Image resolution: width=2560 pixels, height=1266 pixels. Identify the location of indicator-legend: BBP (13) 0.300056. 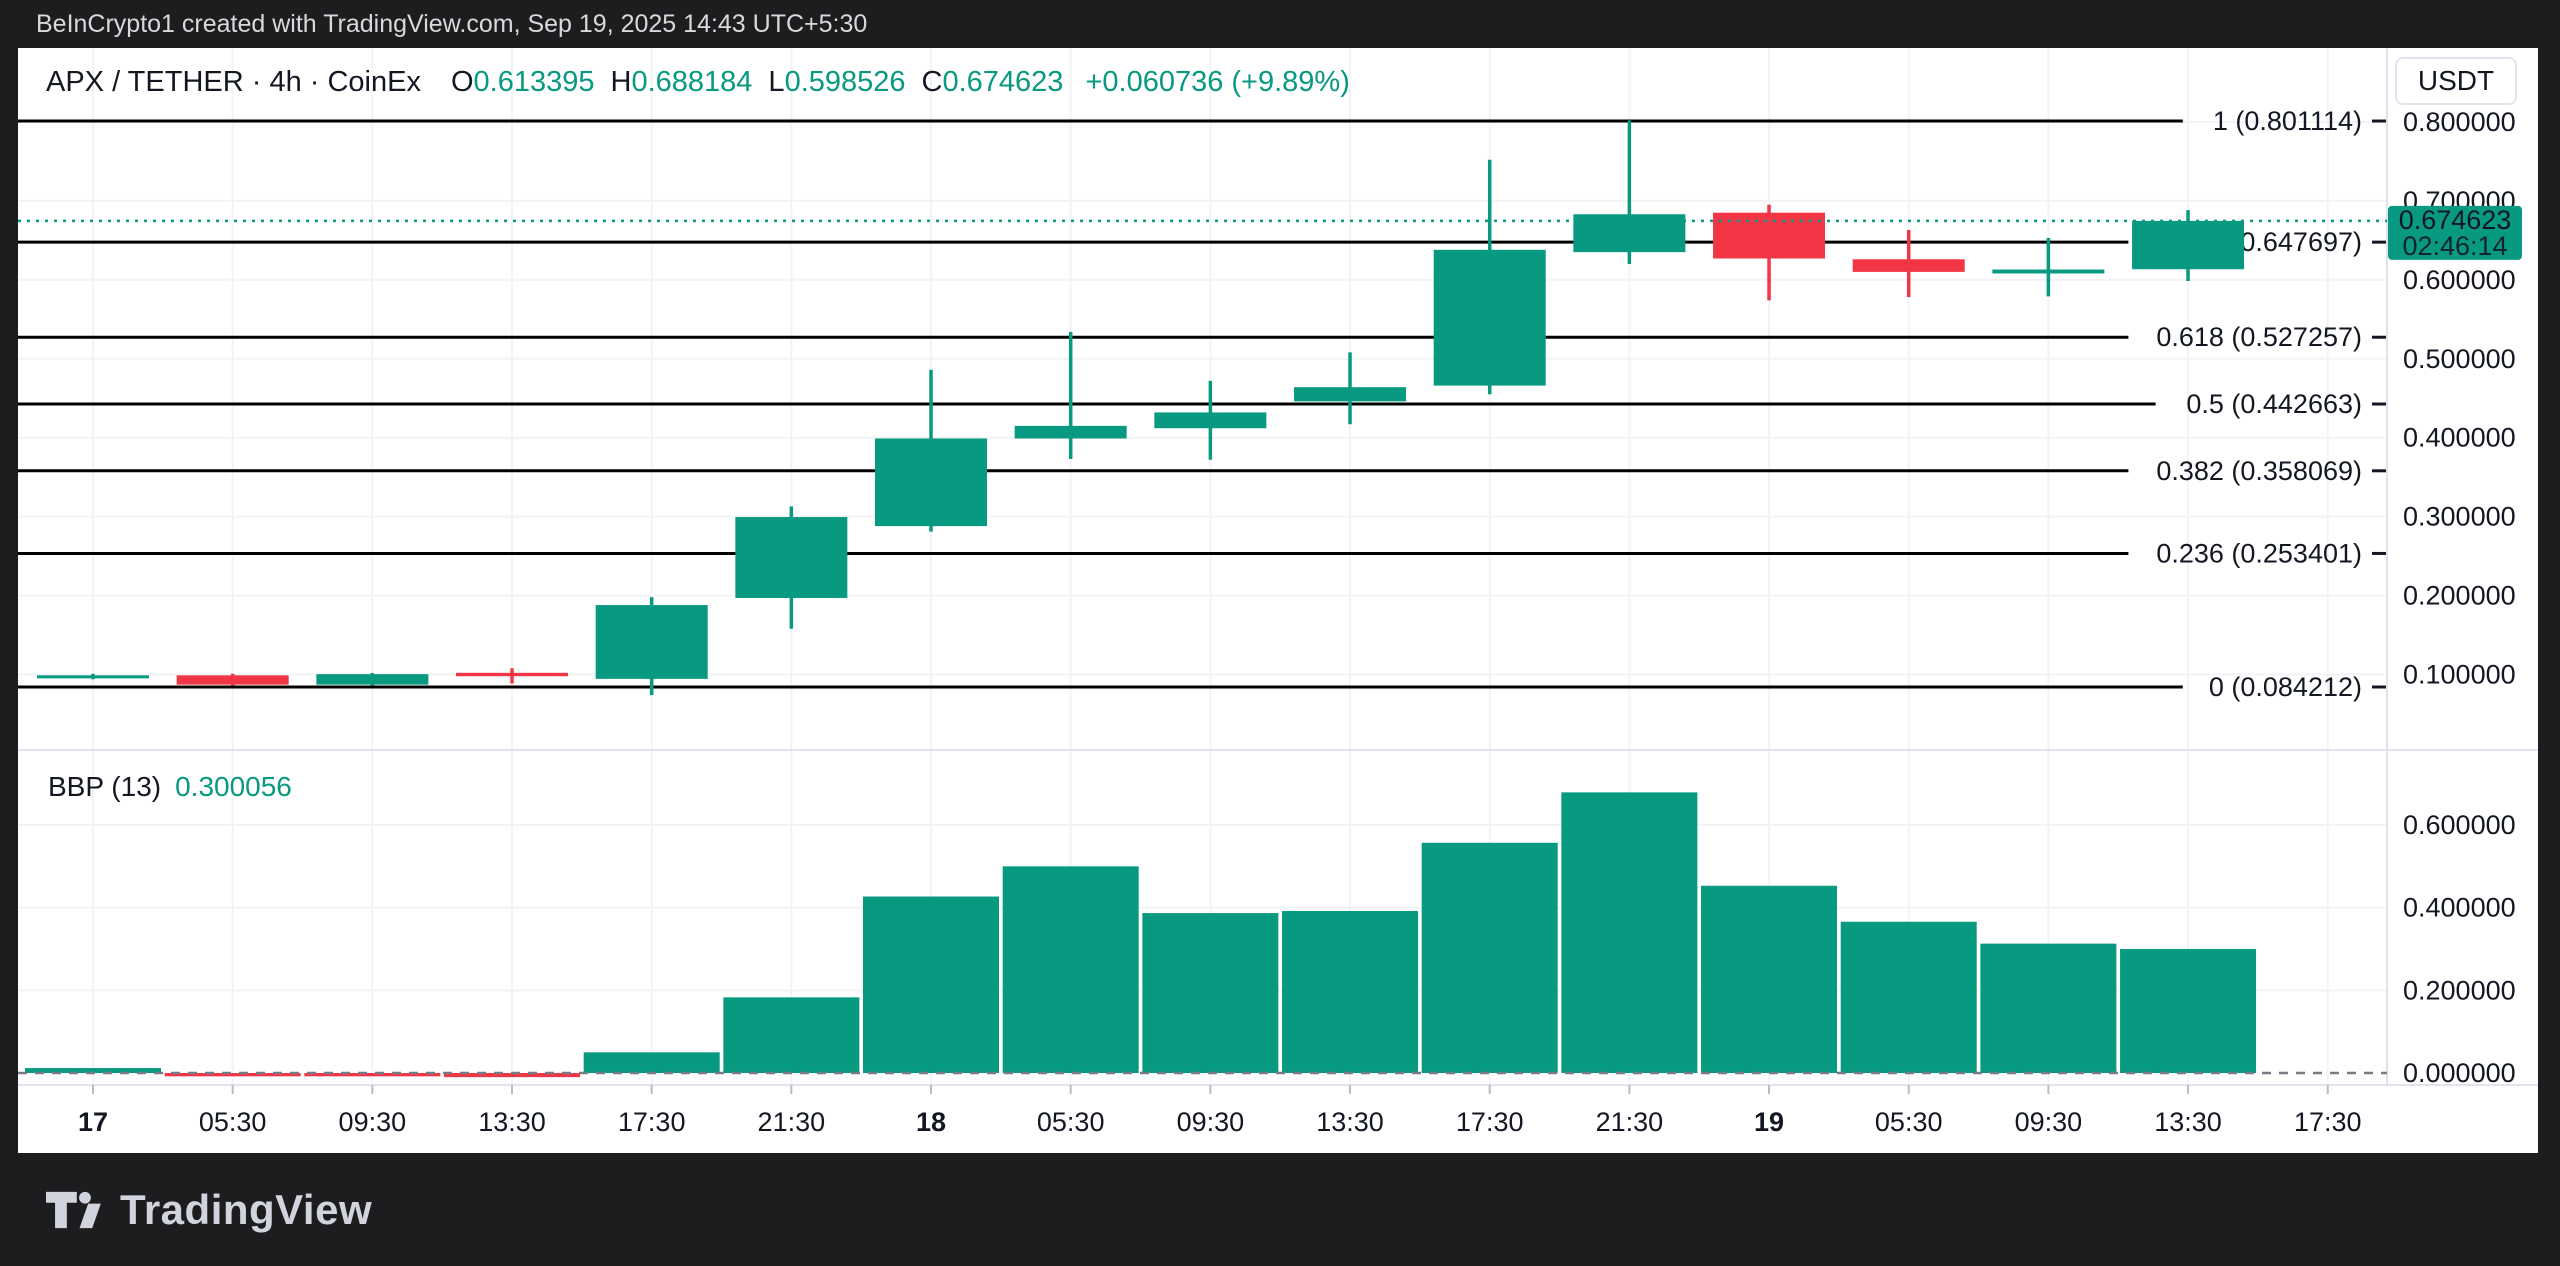
(170, 787).